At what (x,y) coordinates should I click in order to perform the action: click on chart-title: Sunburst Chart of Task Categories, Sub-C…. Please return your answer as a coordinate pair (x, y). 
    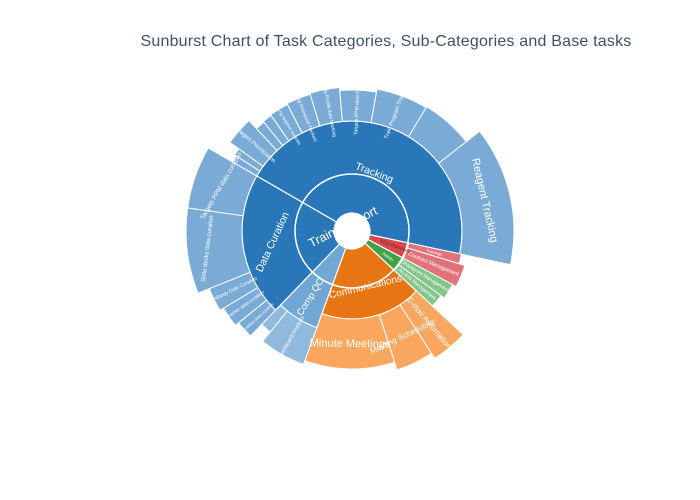
    Looking at the image, I should click on (386, 41).